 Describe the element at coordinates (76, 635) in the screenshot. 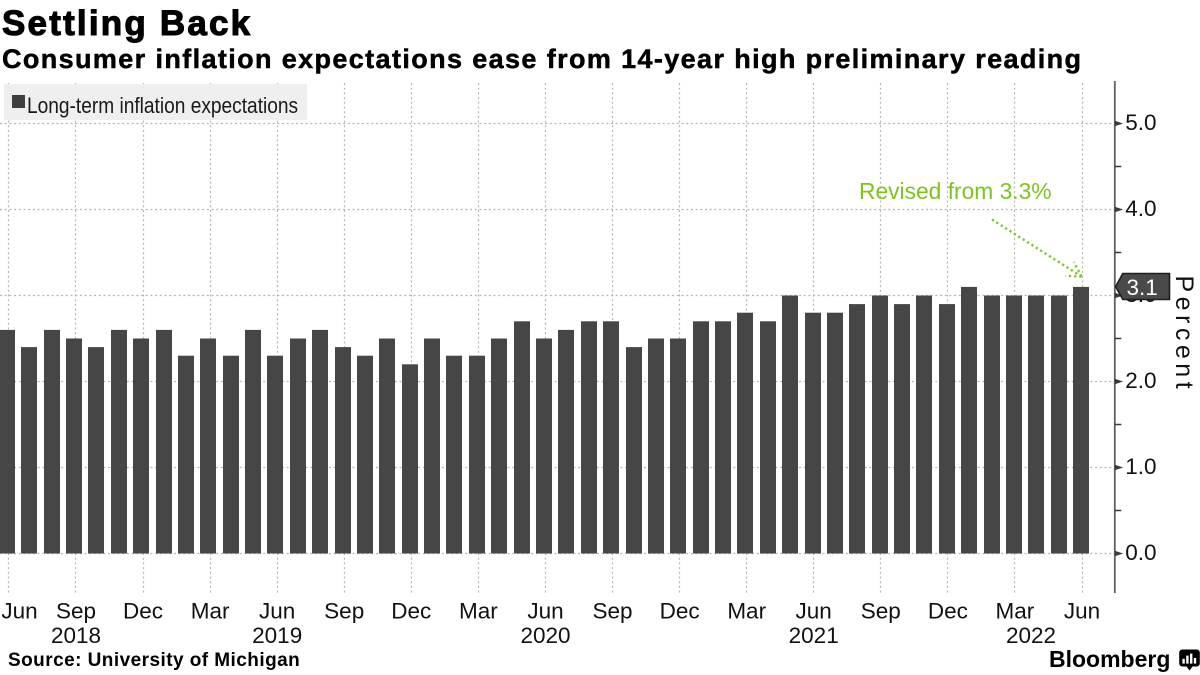

I see `svg-text: 2018` at that location.